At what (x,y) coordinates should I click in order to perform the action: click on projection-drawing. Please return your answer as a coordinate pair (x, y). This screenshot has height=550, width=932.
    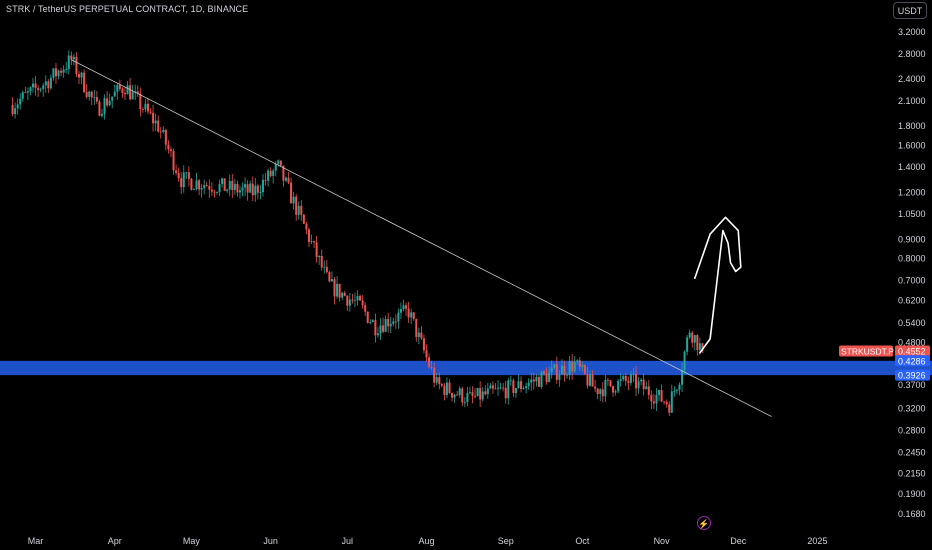
    Looking at the image, I should click on (718, 285).